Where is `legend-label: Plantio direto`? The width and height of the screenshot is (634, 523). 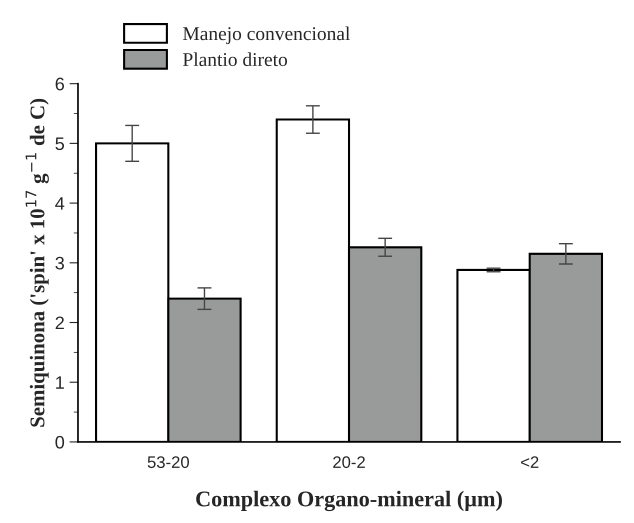 legend-label: Plantio direto is located at coordinates (235, 59).